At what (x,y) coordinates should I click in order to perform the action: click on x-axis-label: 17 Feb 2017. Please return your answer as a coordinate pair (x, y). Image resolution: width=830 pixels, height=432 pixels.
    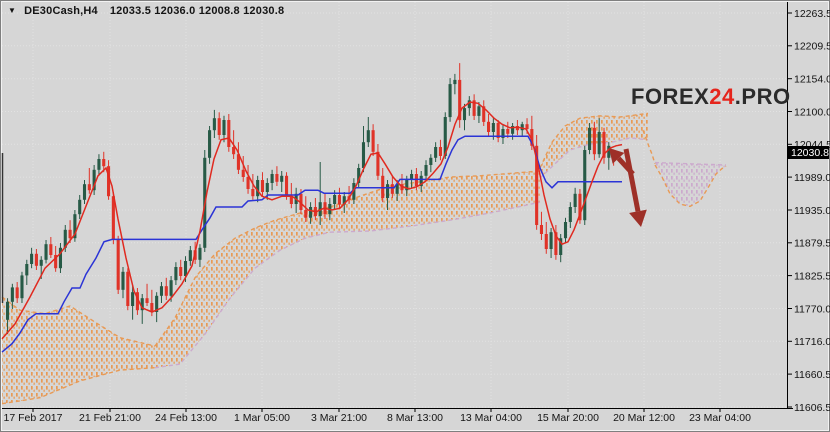
    Looking at the image, I should click on (33, 418).